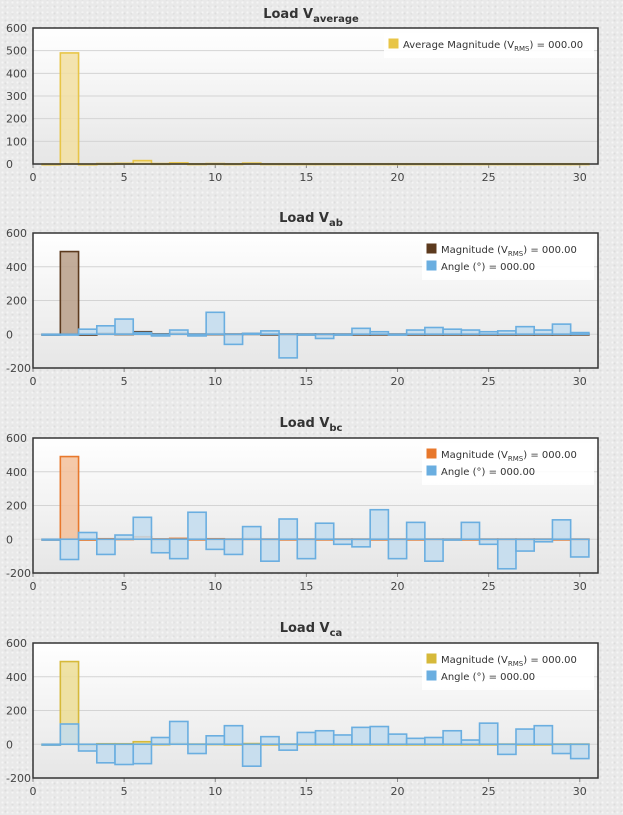  I want to click on y-tick-label: 500, so click(16, 51).